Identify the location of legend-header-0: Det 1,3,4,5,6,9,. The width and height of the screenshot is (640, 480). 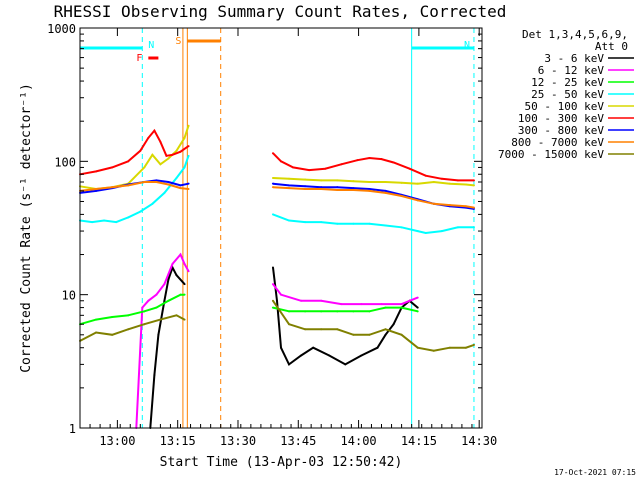
(575, 34).